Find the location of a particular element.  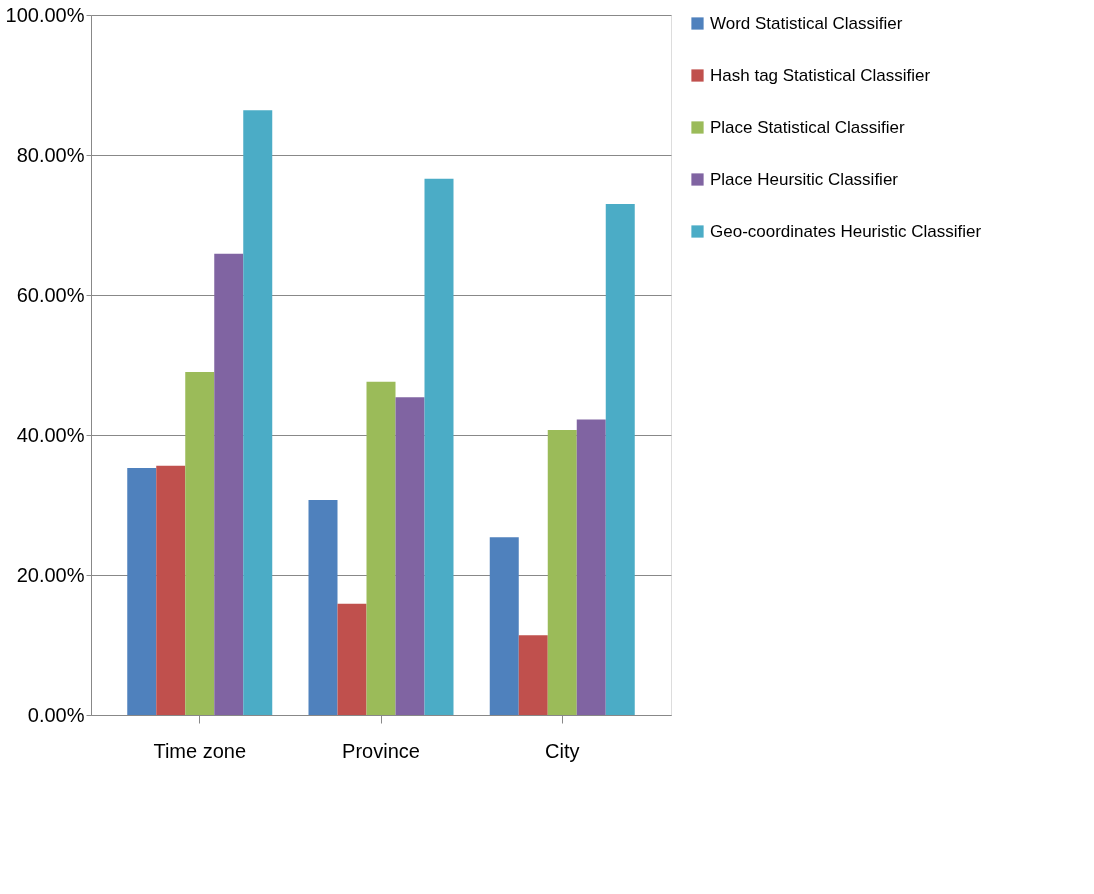

y-tick-label: 60.00% is located at coordinates (50, 294).